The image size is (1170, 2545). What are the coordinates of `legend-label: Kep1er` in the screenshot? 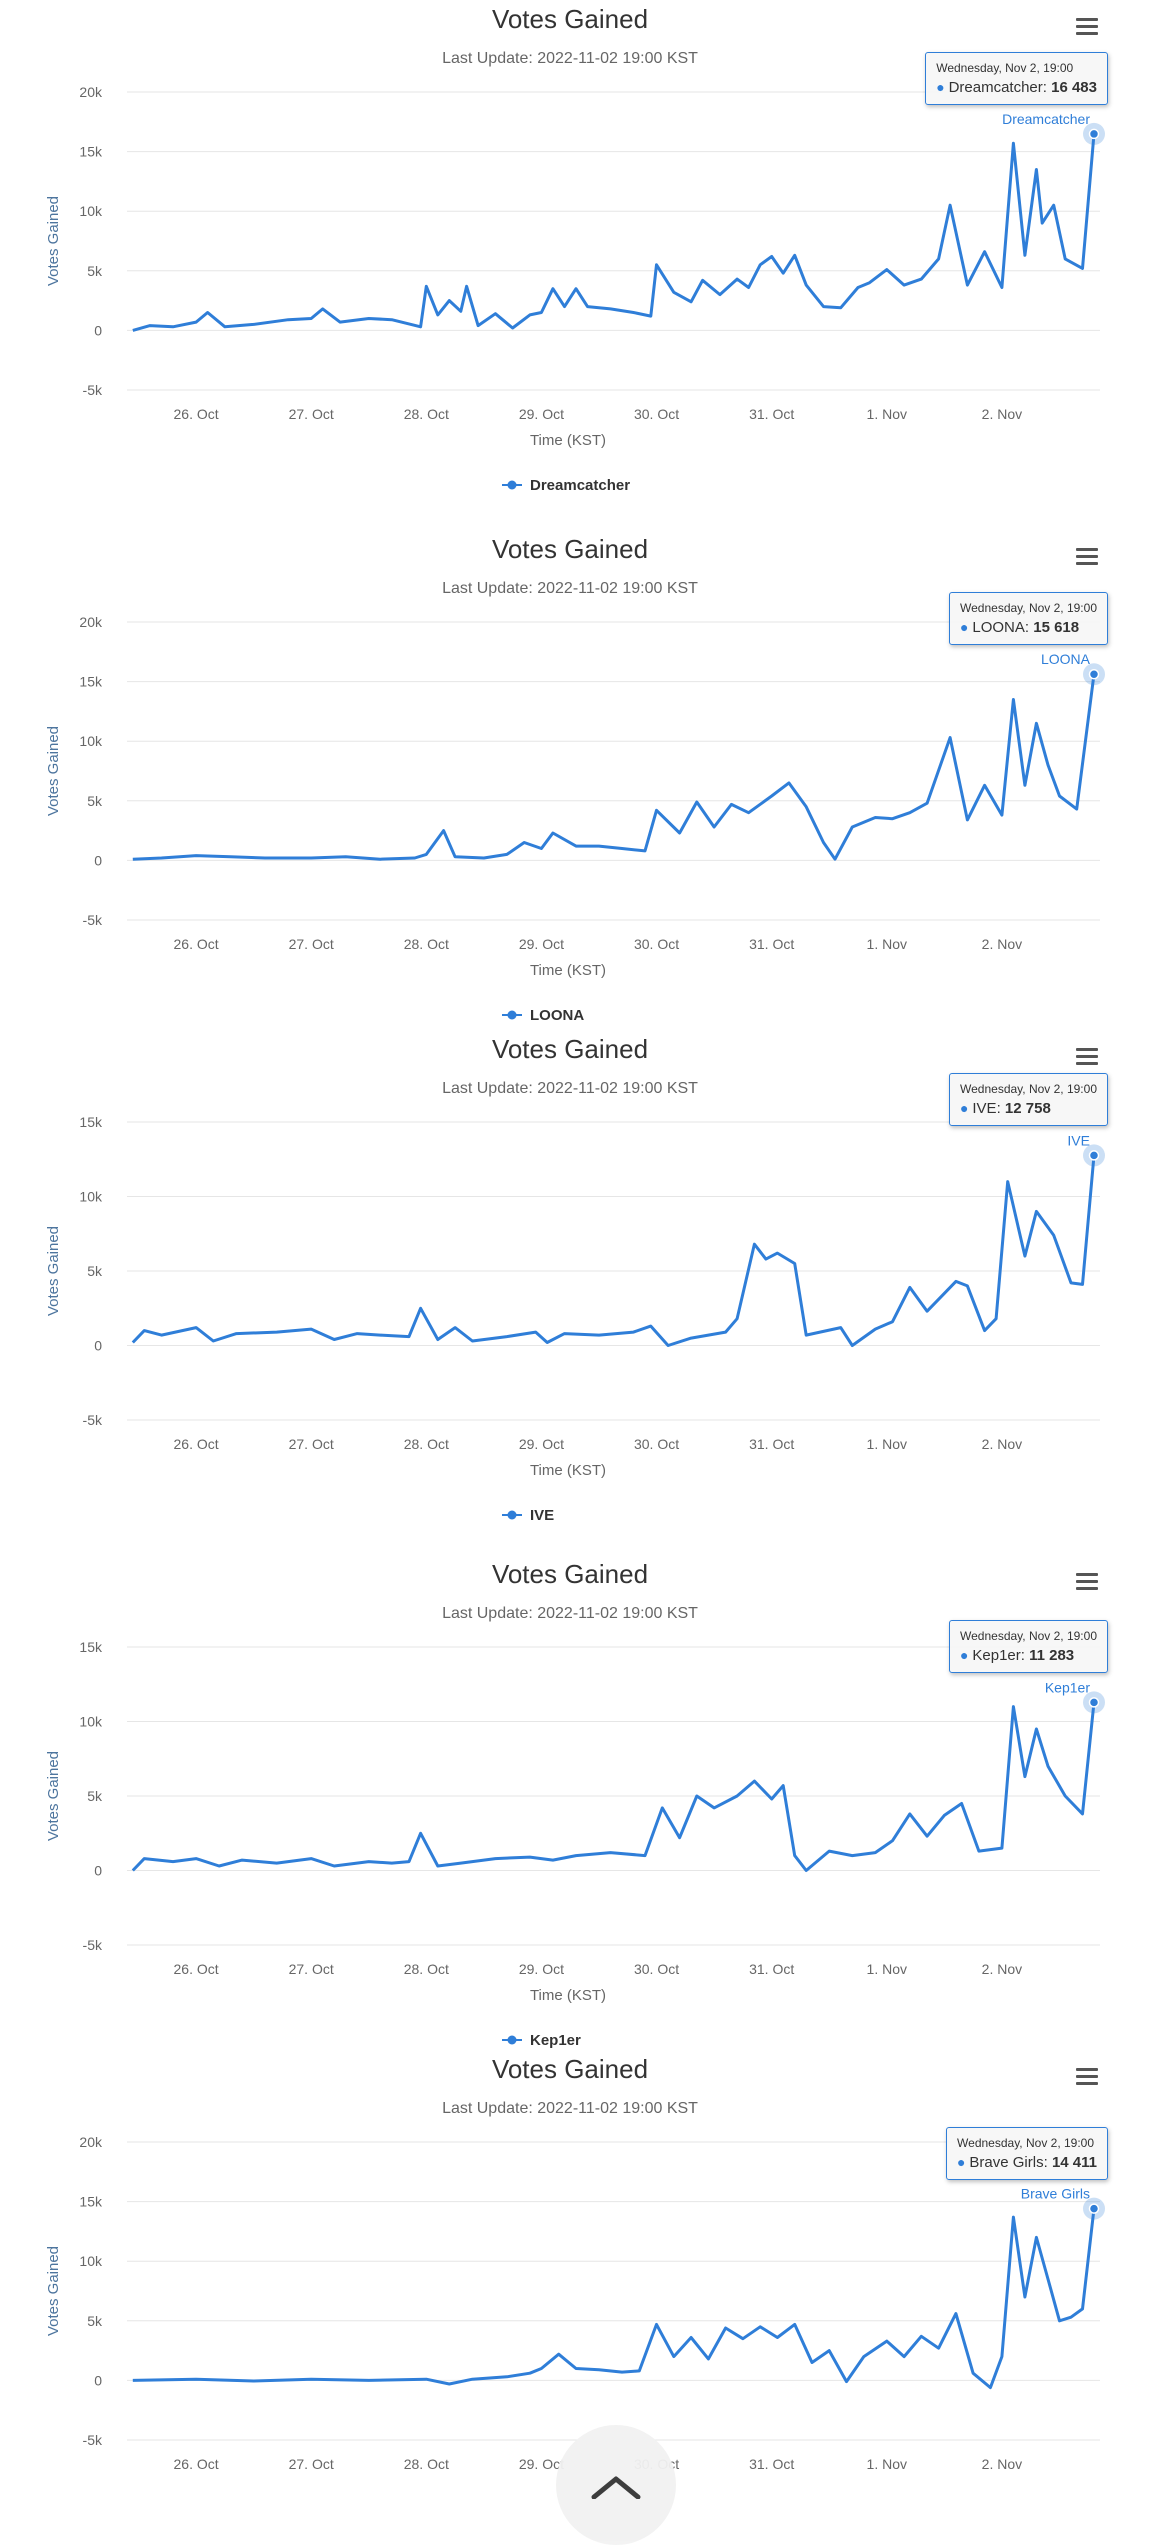 It's located at (555, 2040).